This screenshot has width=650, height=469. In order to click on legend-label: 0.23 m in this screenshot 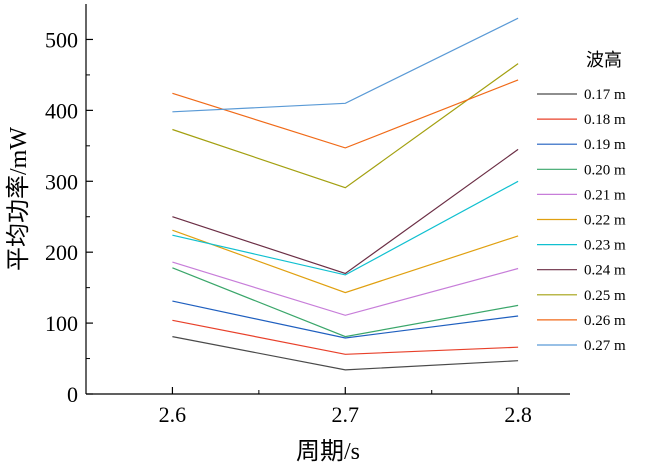, I will do `click(605, 246)`.